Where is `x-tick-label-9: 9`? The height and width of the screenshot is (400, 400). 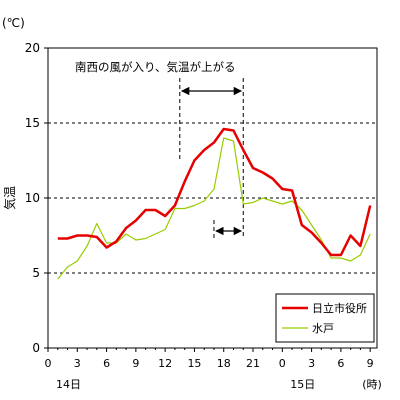 x-tick-label-9: 9 is located at coordinates (135, 363).